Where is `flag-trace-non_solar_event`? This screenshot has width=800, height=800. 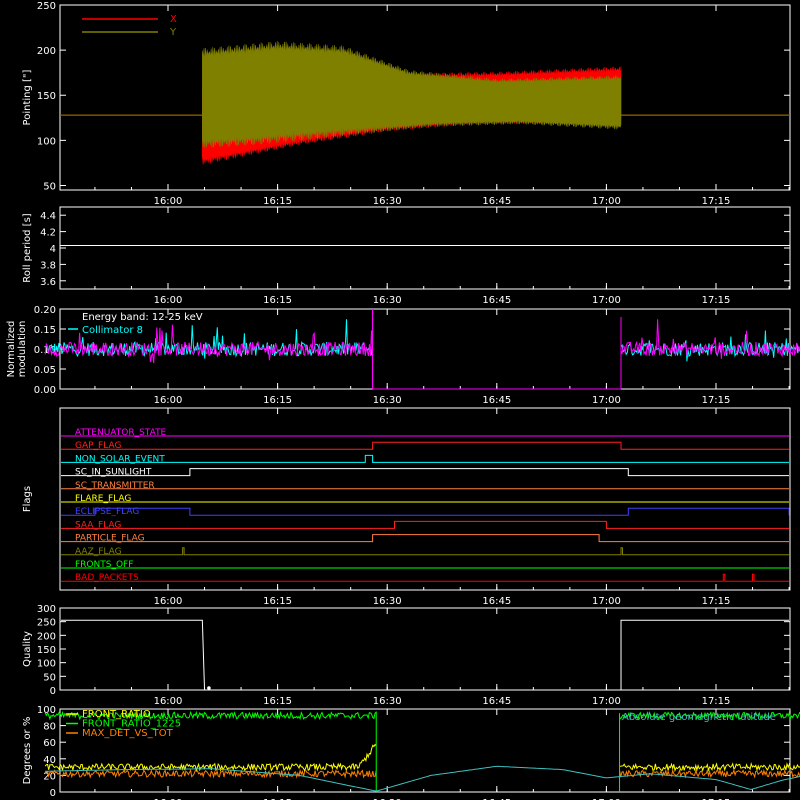
flag-trace-non_solar_event is located at coordinates (425, 458).